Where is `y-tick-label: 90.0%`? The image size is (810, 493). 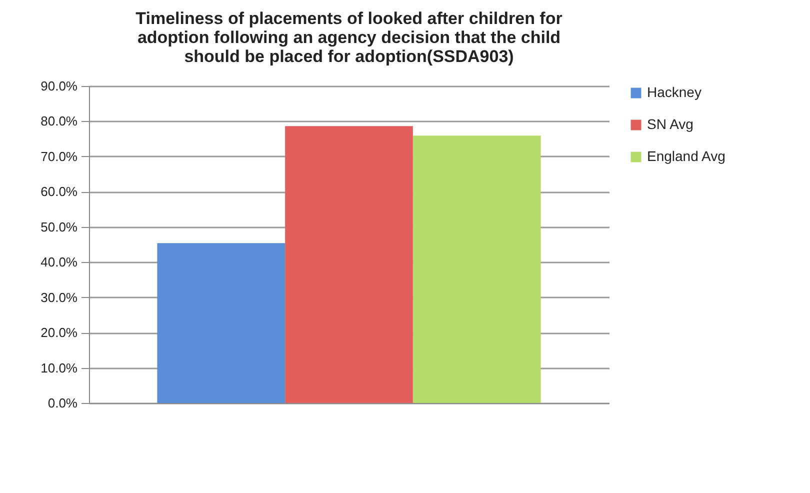 y-tick-label: 90.0% is located at coordinates (59, 86).